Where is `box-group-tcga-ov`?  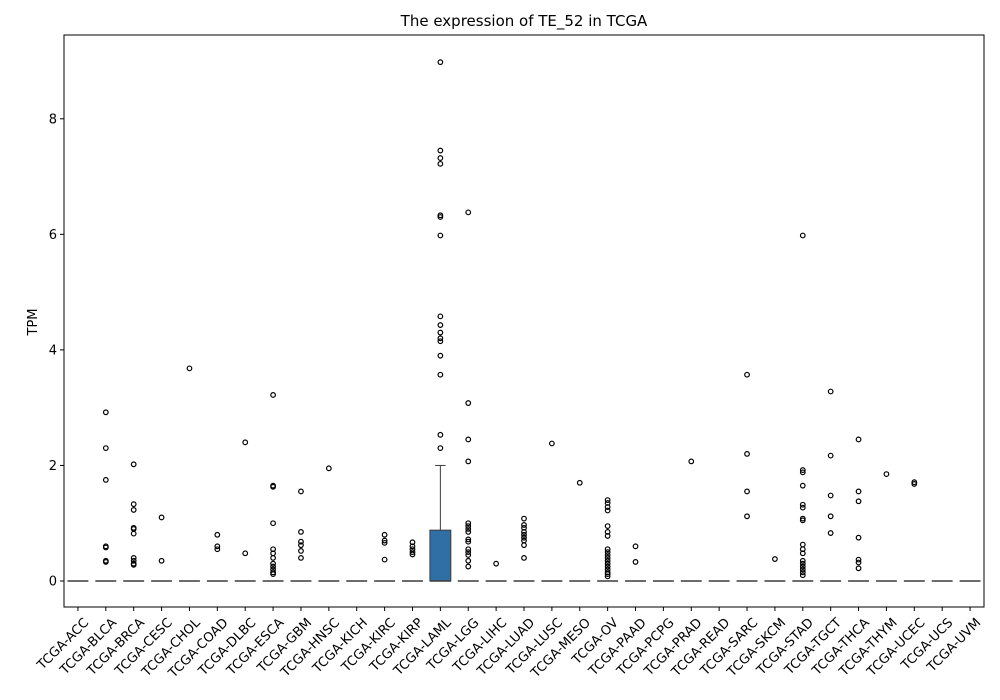
box-group-tcga-ov is located at coordinates (608, 539).